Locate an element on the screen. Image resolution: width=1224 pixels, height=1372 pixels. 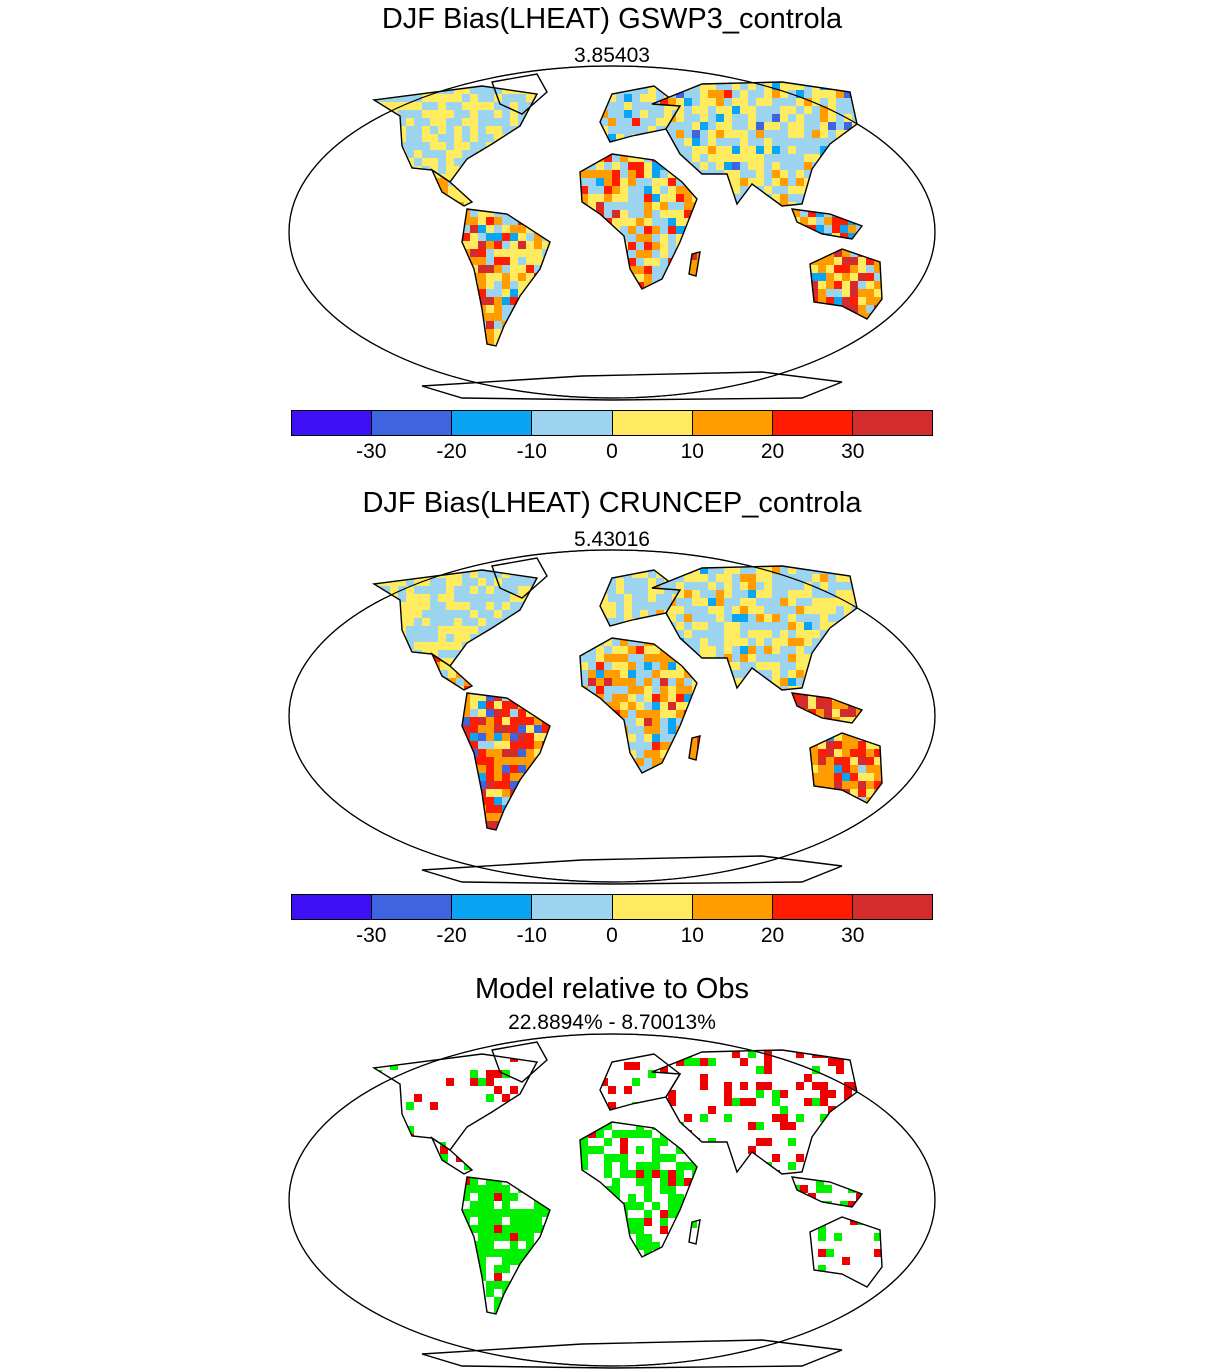
panel2-colorbar is located at coordinates (612, 907).